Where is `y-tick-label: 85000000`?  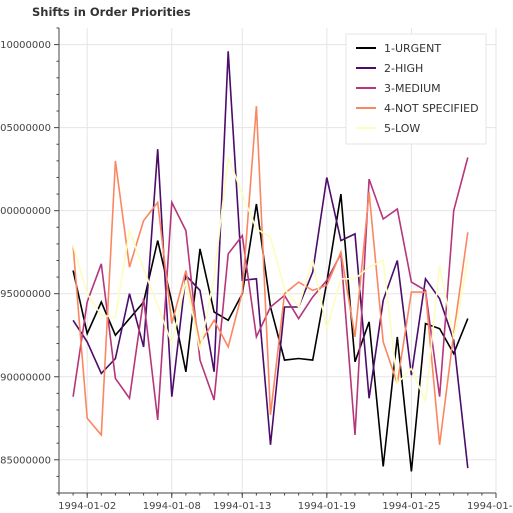
y-tick-label: 85000000 is located at coordinates (25, 460).